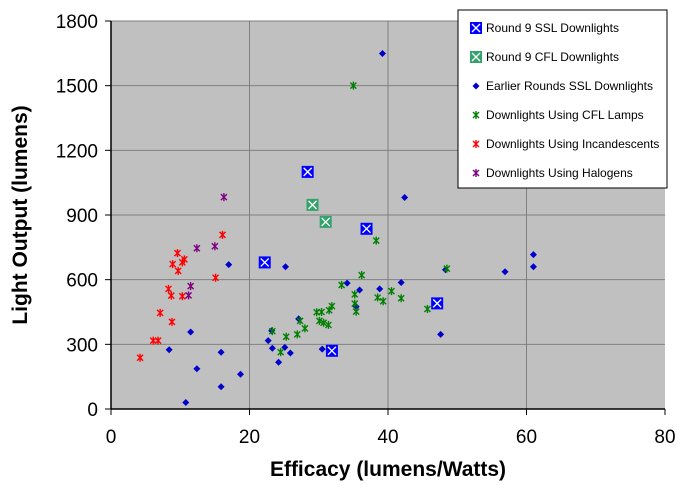 The width and height of the screenshot is (700, 500). What do you see at coordinates (476, 28) in the screenshot?
I see `legend-marker-round-9-ssl-downlights` at bounding box center [476, 28].